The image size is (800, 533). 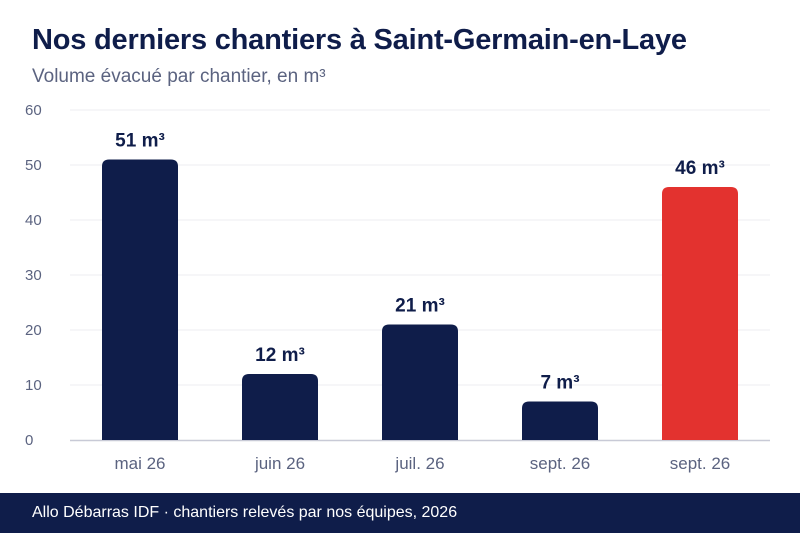 I want to click on bar-value-label: 21 m³, so click(x=420, y=306).